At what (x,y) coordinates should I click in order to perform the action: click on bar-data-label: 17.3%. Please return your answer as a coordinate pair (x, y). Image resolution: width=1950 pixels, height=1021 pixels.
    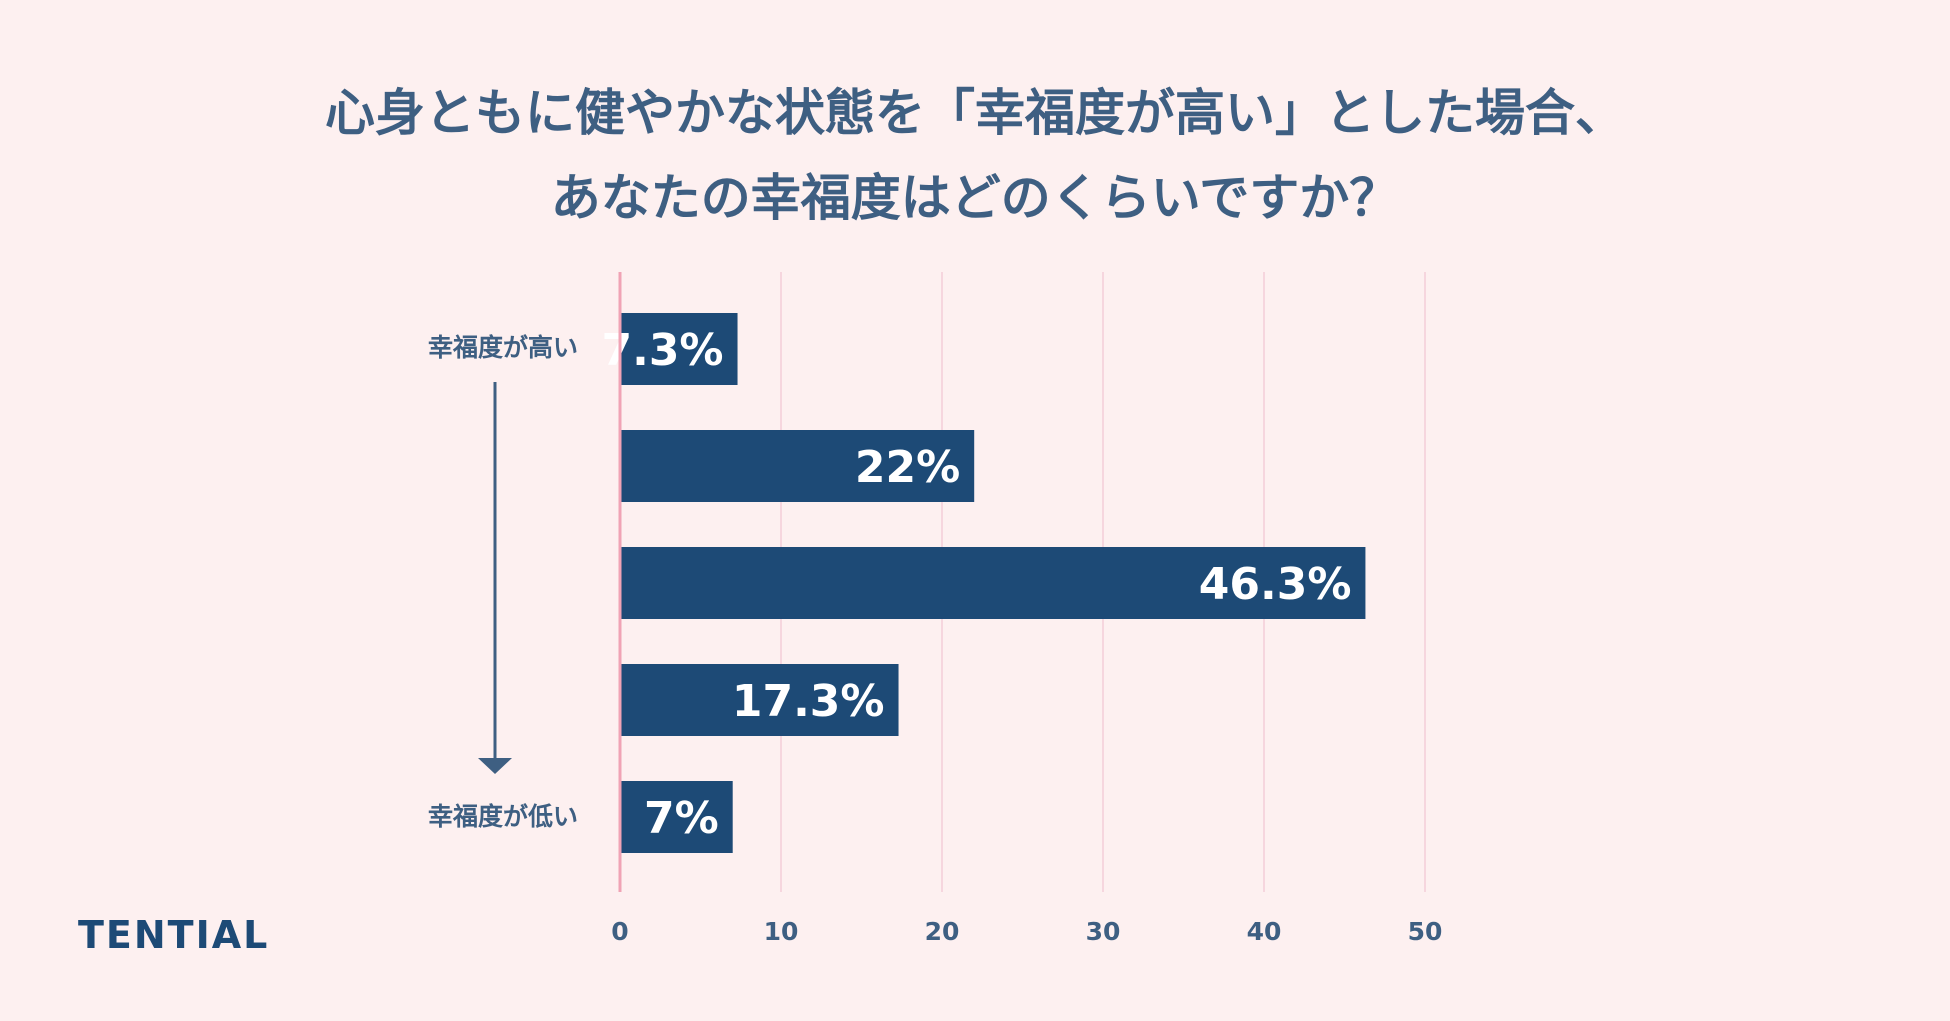
    Looking at the image, I should click on (808, 701).